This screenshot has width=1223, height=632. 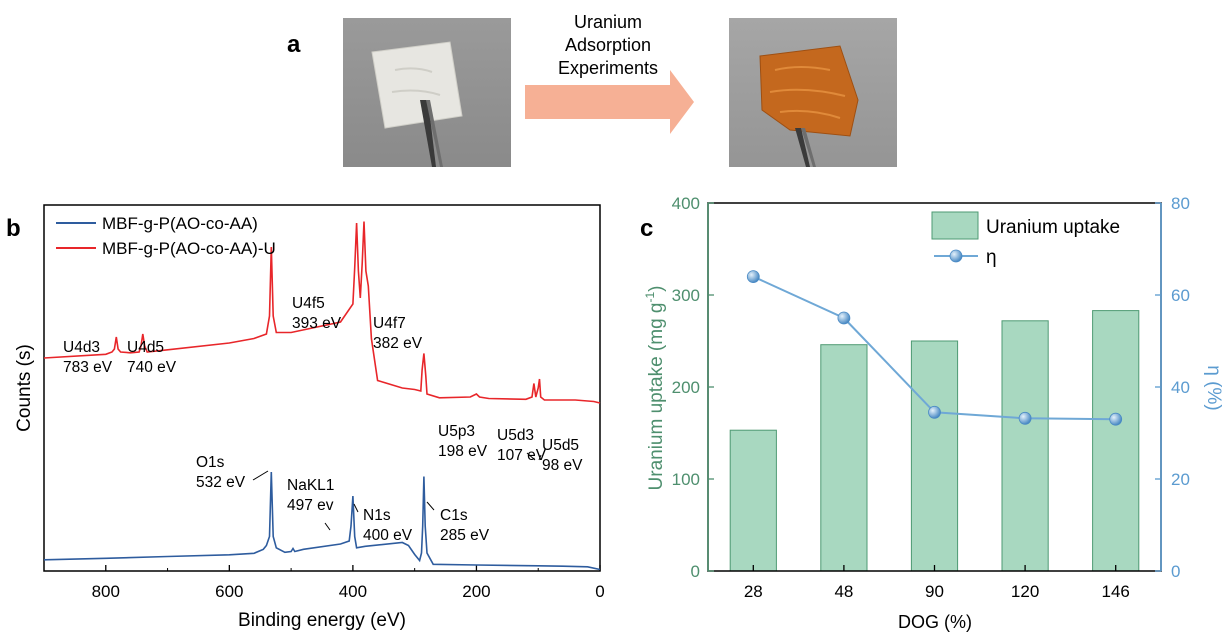 What do you see at coordinates (560, 455) in the screenshot?
I see `xps-peak-annotation: U5d5 98 eV` at bounding box center [560, 455].